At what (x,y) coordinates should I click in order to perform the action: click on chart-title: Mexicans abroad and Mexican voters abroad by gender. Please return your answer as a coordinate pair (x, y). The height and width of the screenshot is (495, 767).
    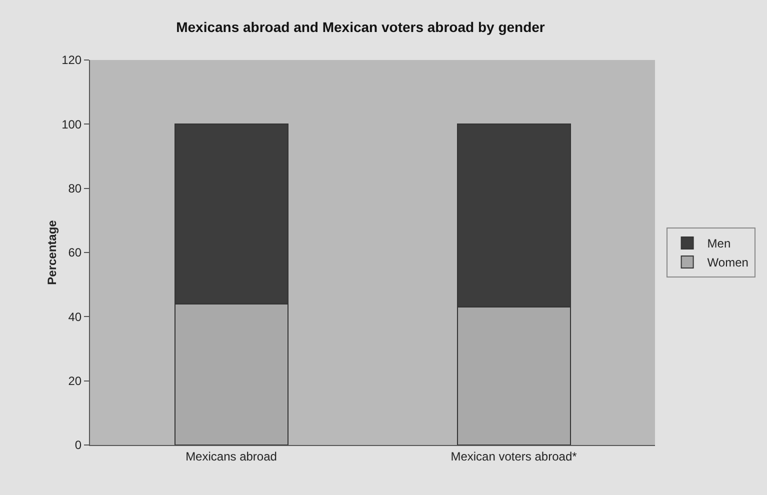
    Looking at the image, I should click on (361, 27).